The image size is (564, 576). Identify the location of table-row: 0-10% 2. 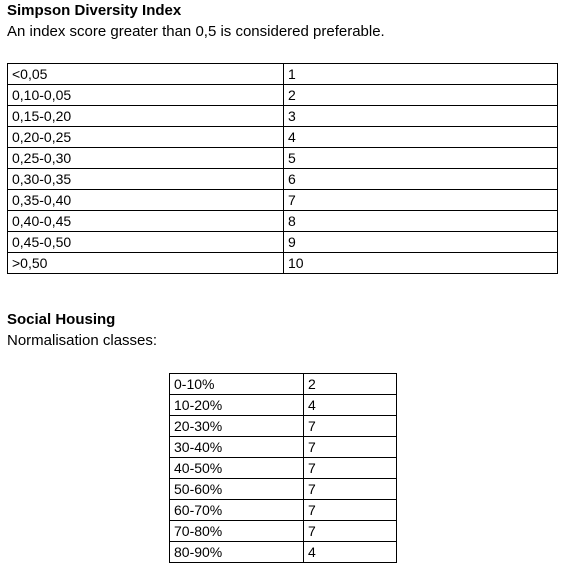
(283, 384).